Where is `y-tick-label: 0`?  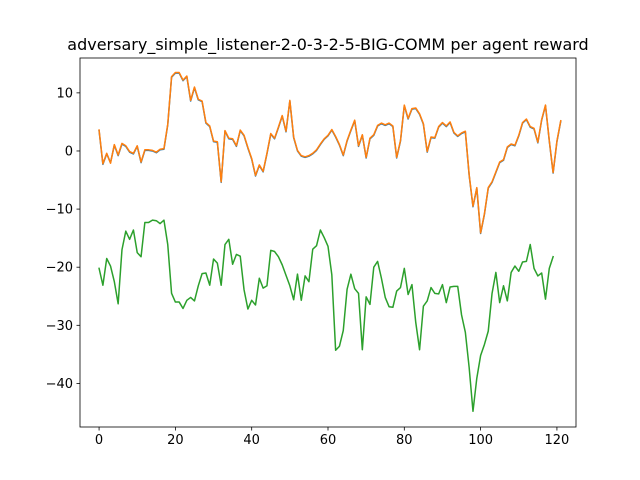 y-tick-label: 0 is located at coordinates (69, 151).